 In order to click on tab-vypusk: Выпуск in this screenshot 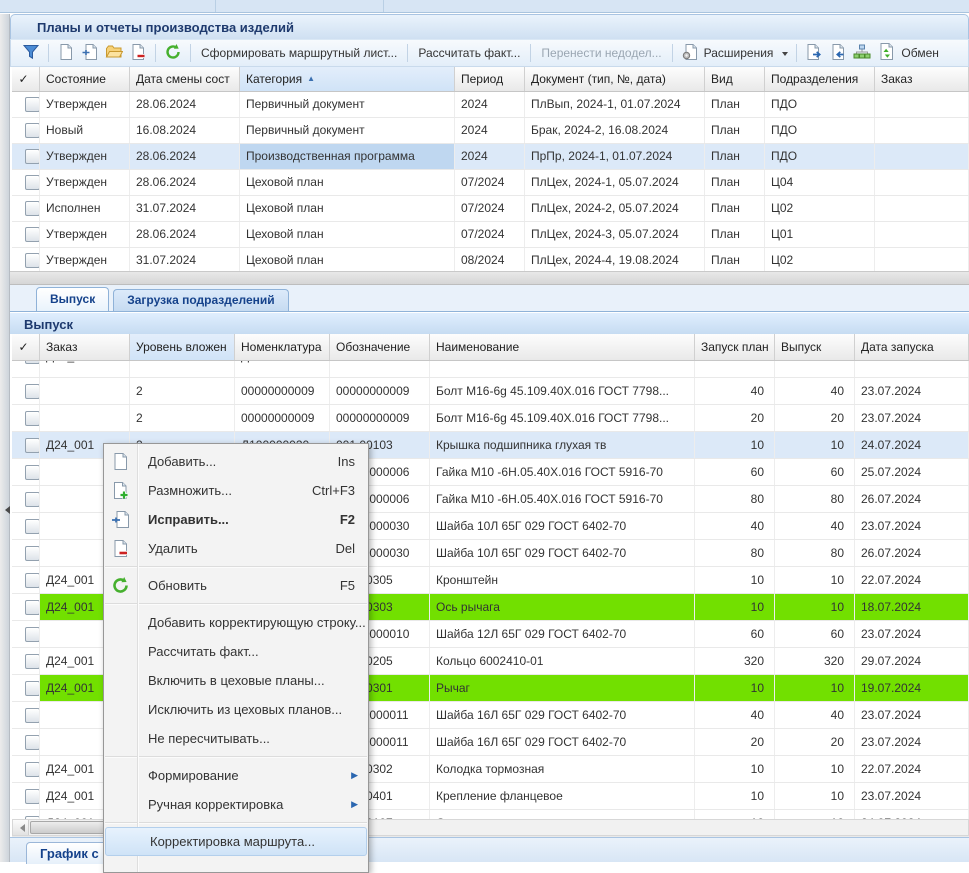, I will do `click(73, 299)`.